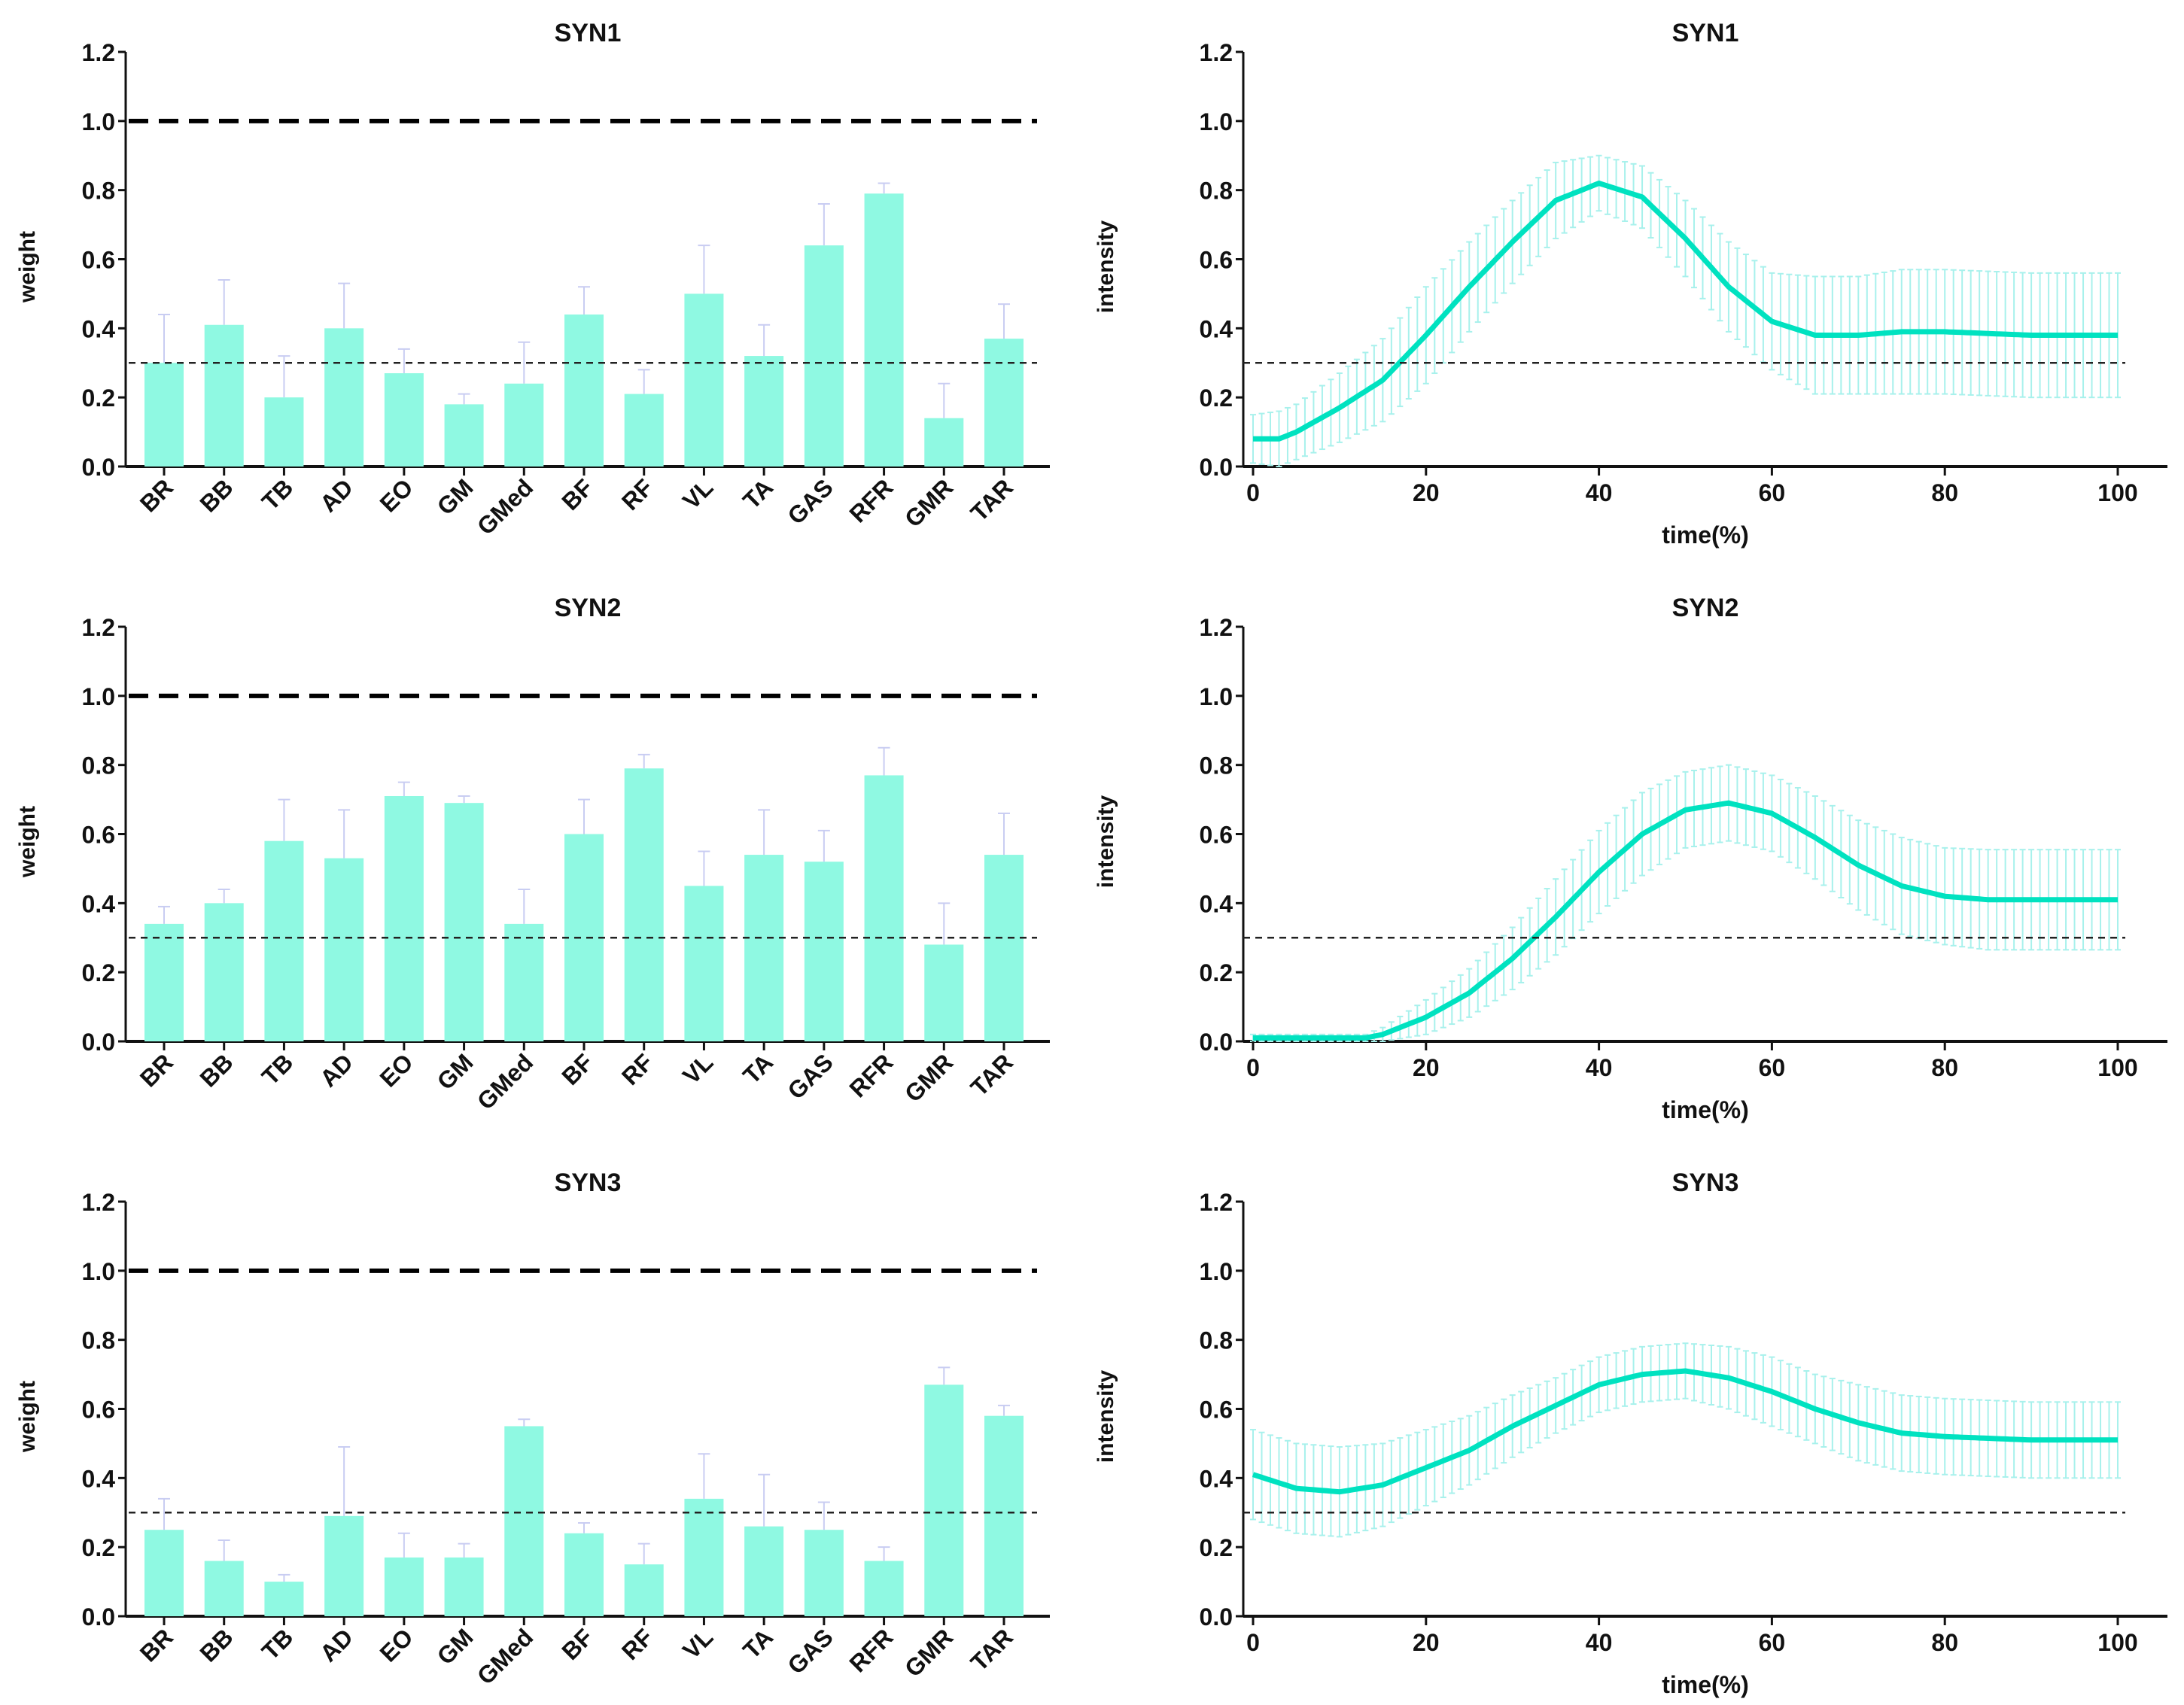 Image resolution: width=2184 pixels, height=1705 pixels. What do you see at coordinates (758, 1644) in the screenshot?
I see `x-tick-label: TA` at bounding box center [758, 1644].